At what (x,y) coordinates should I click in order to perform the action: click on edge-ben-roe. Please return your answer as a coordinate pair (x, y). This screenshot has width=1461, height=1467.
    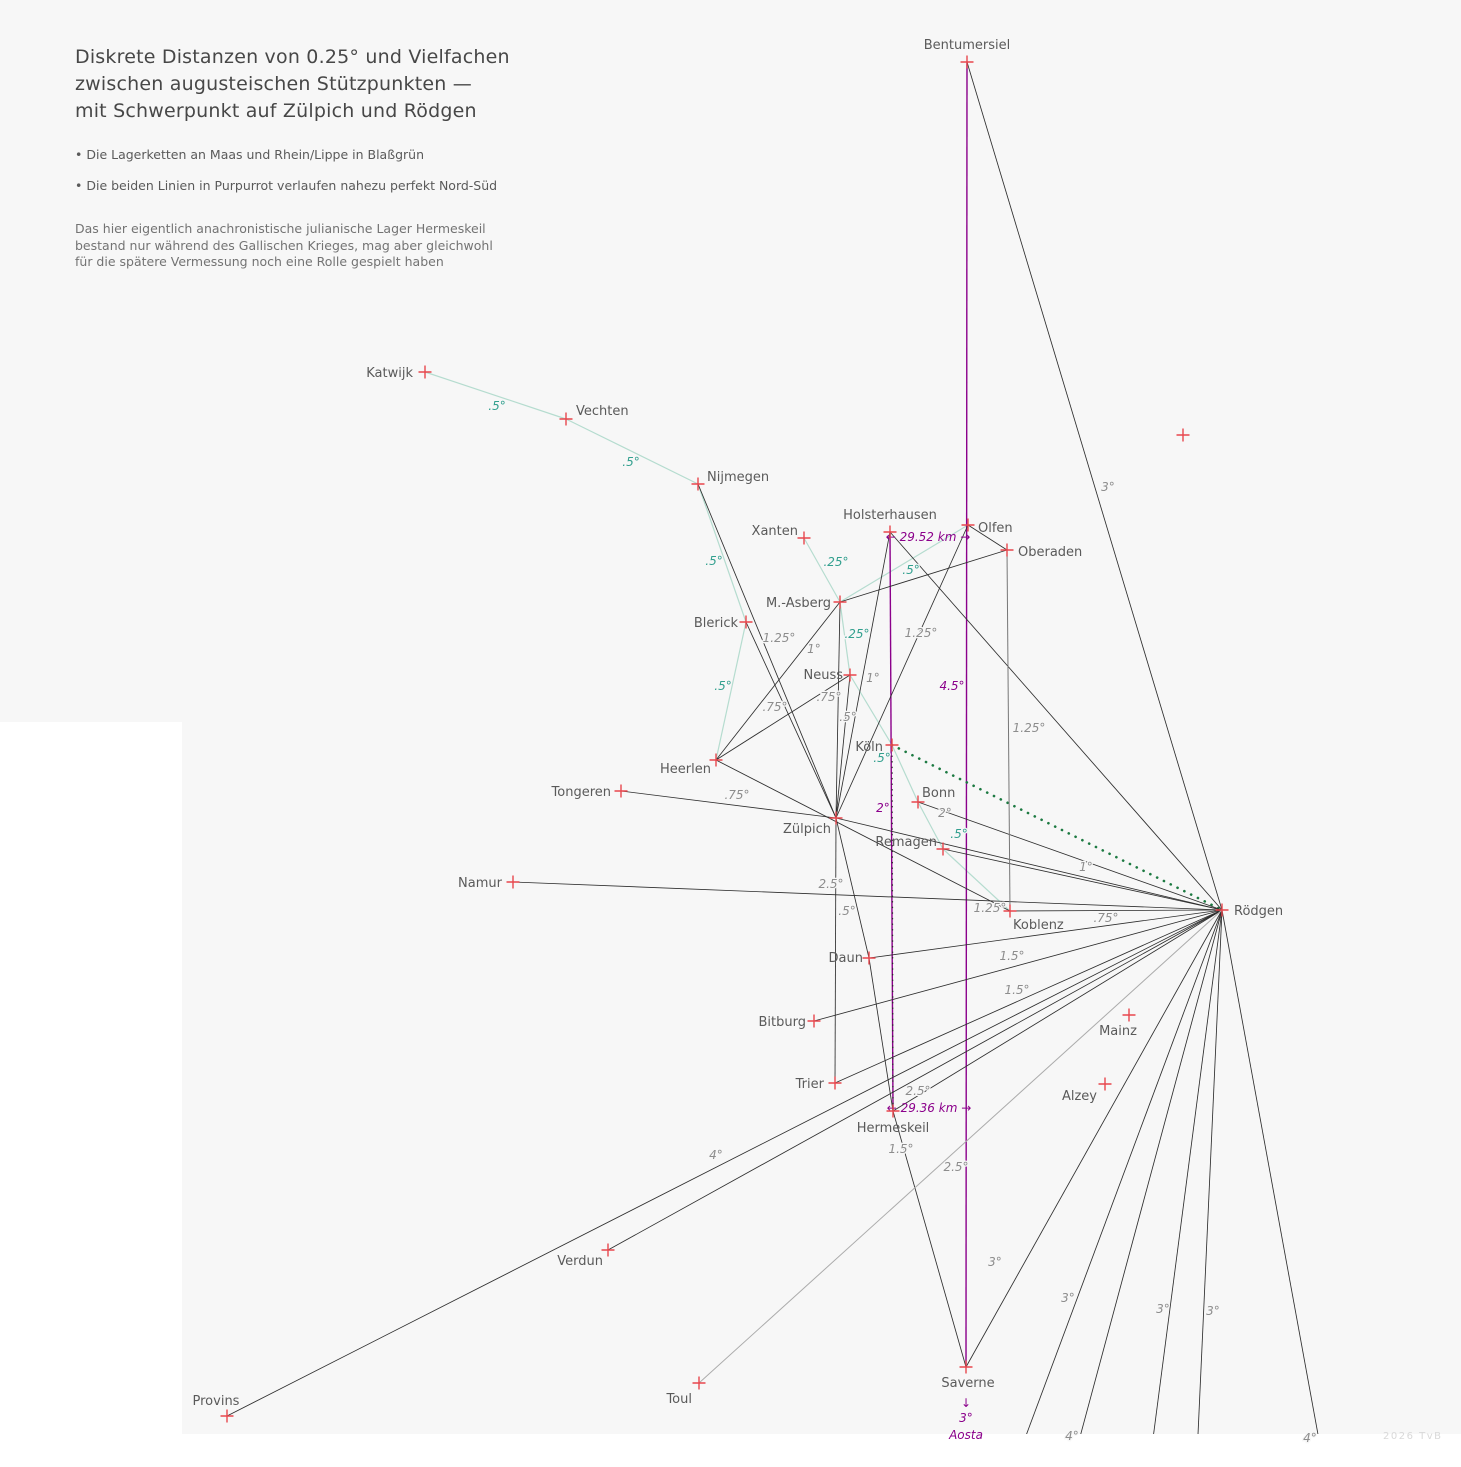
    Looking at the image, I should click on (1094, 486).